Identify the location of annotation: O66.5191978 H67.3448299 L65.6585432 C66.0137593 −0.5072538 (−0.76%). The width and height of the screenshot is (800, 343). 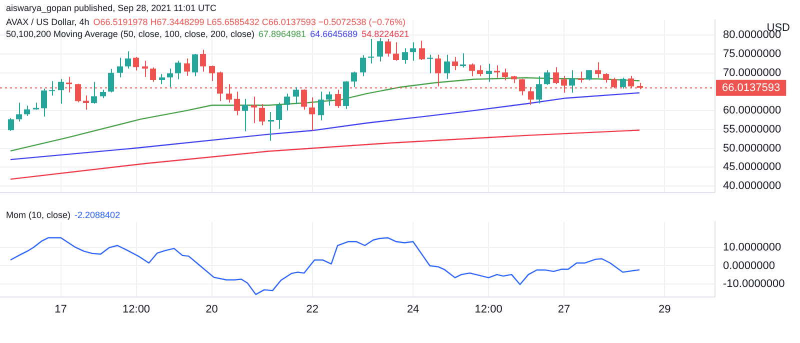
(249, 22).